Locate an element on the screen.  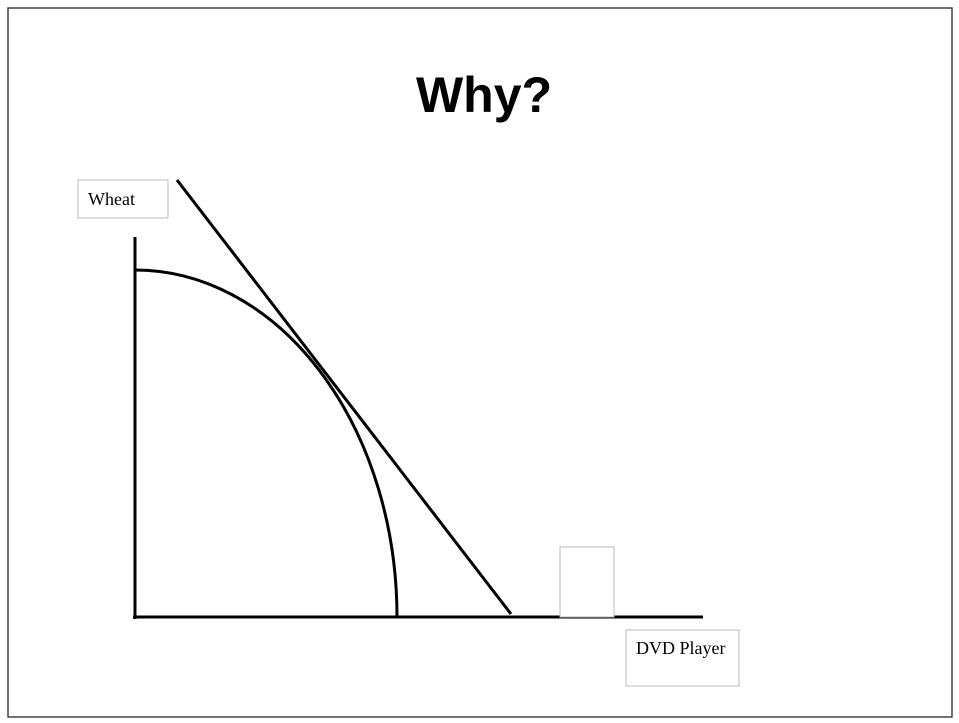
x-axis-label: DVD Player is located at coordinates (680, 648).